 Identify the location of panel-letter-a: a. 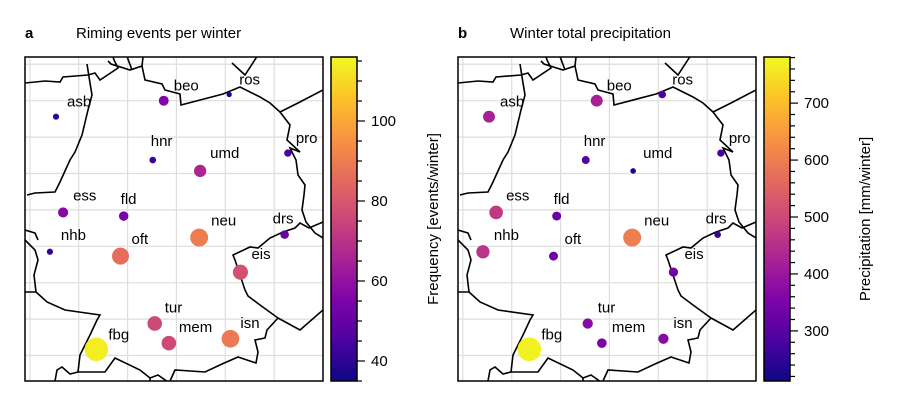
(29, 33).